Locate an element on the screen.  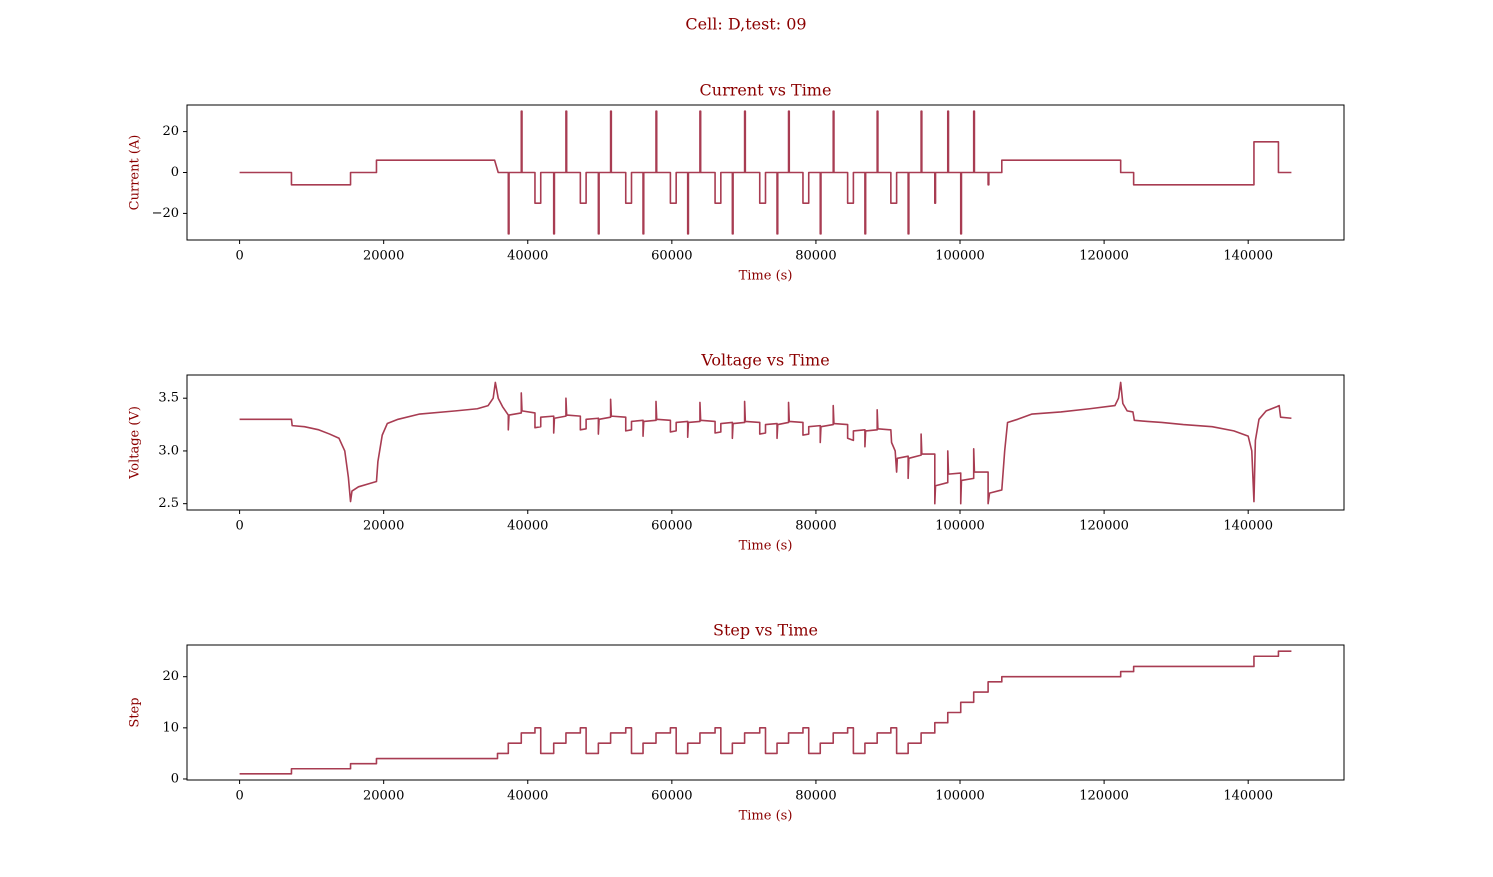
y-axis-label: Current (A) is located at coordinates (135, 173).